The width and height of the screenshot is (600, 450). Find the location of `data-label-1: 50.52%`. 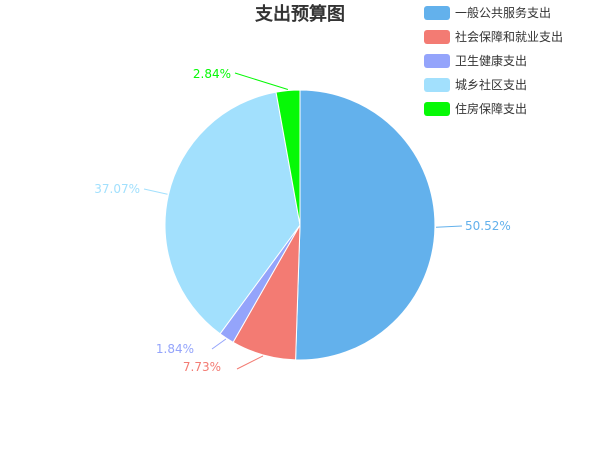

data-label-1: 50.52% is located at coordinates (488, 226).